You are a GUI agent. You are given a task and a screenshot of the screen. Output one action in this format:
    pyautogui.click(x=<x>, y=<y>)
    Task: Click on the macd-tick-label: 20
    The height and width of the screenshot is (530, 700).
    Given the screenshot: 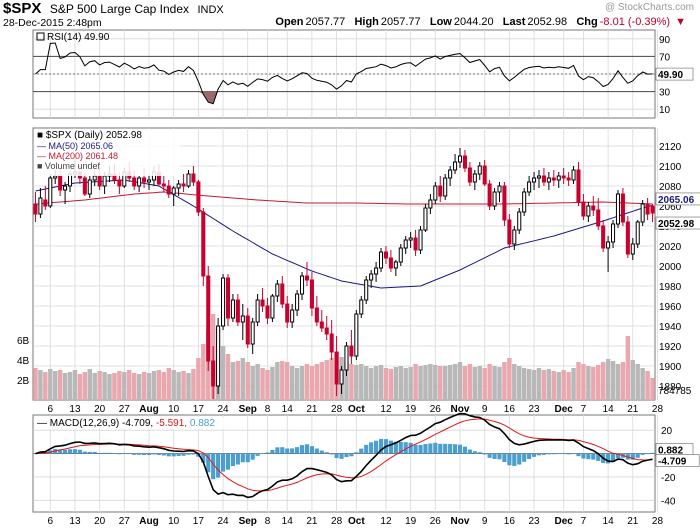 What is the action you would take?
    pyautogui.click(x=667, y=431)
    